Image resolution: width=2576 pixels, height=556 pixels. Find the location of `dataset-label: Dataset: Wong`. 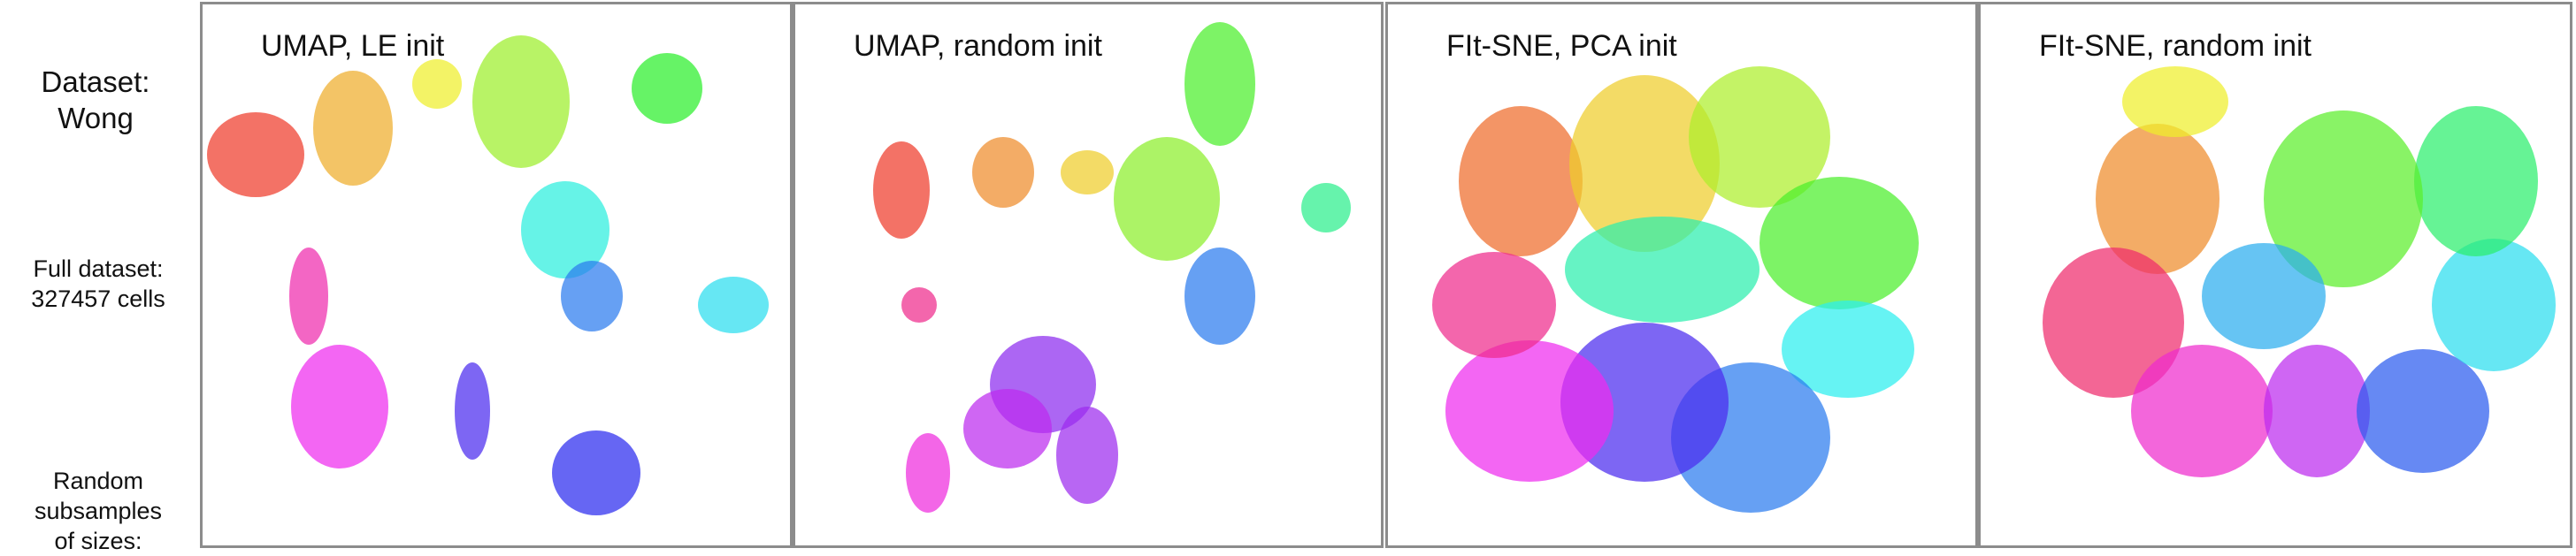

dataset-label: Dataset: Wong is located at coordinates (95, 100).